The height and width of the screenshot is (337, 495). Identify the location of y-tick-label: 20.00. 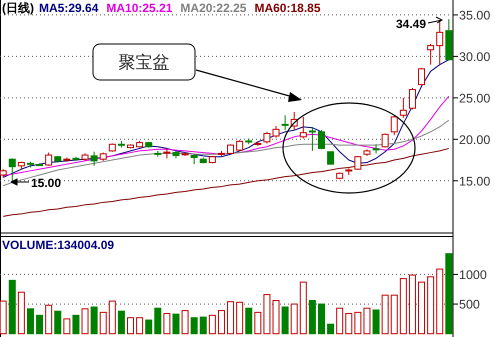
(474, 139).